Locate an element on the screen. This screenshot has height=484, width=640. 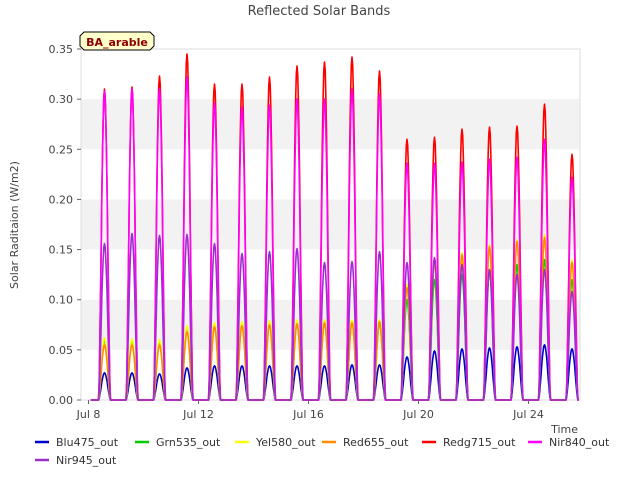
legend-label: Yel580_out is located at coordinates (285, 442).